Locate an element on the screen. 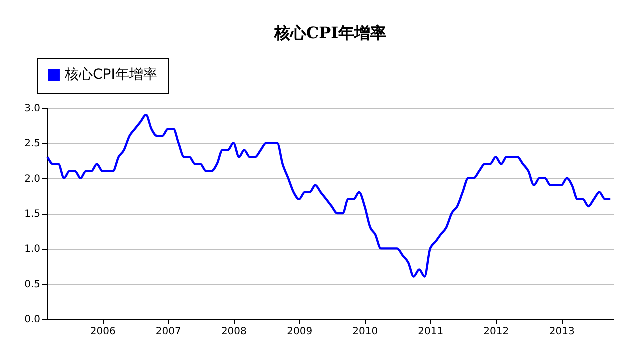 Image resolution: width=627 pixels, height=346 pixels. y-tick-label: 2.0 is located at coordinates (32, 179).